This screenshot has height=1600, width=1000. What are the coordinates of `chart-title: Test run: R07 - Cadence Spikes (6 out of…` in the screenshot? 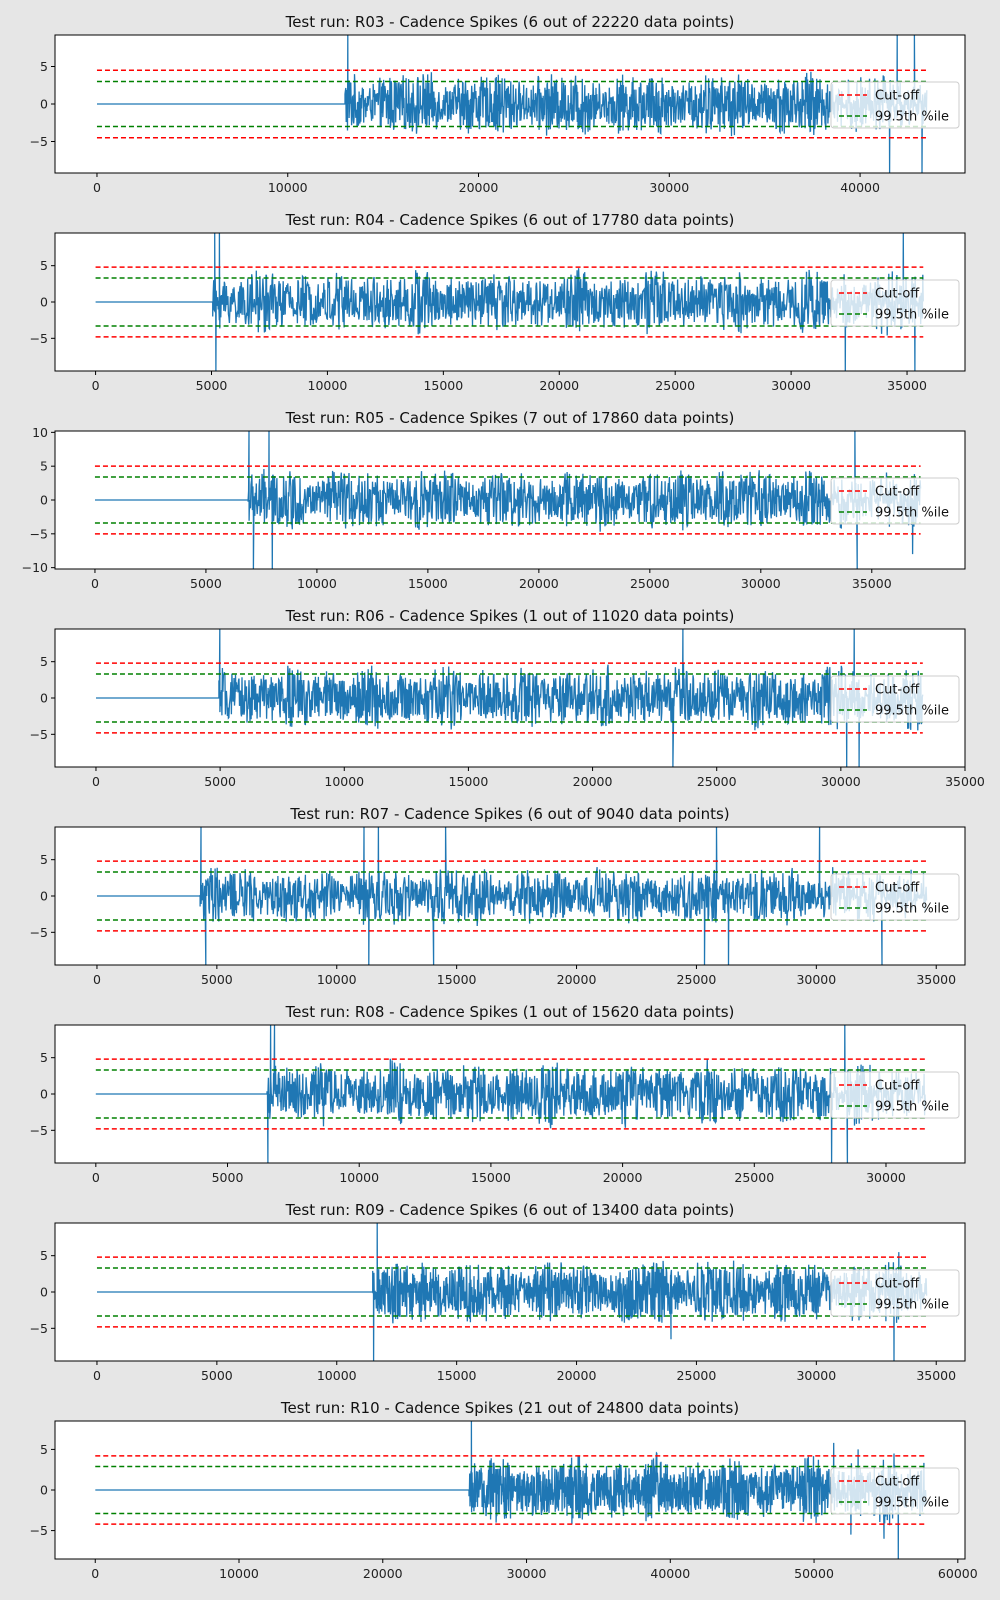 It's located at (509, 814).